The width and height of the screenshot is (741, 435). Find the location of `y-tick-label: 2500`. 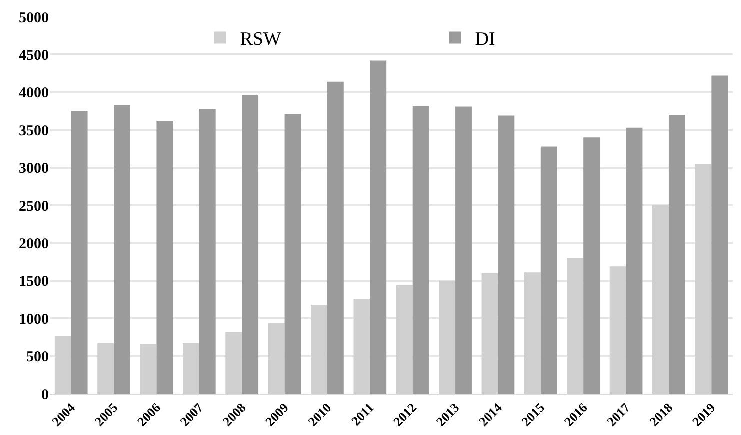

y-tick-label: 2500 is located at coordinates (34, 206).